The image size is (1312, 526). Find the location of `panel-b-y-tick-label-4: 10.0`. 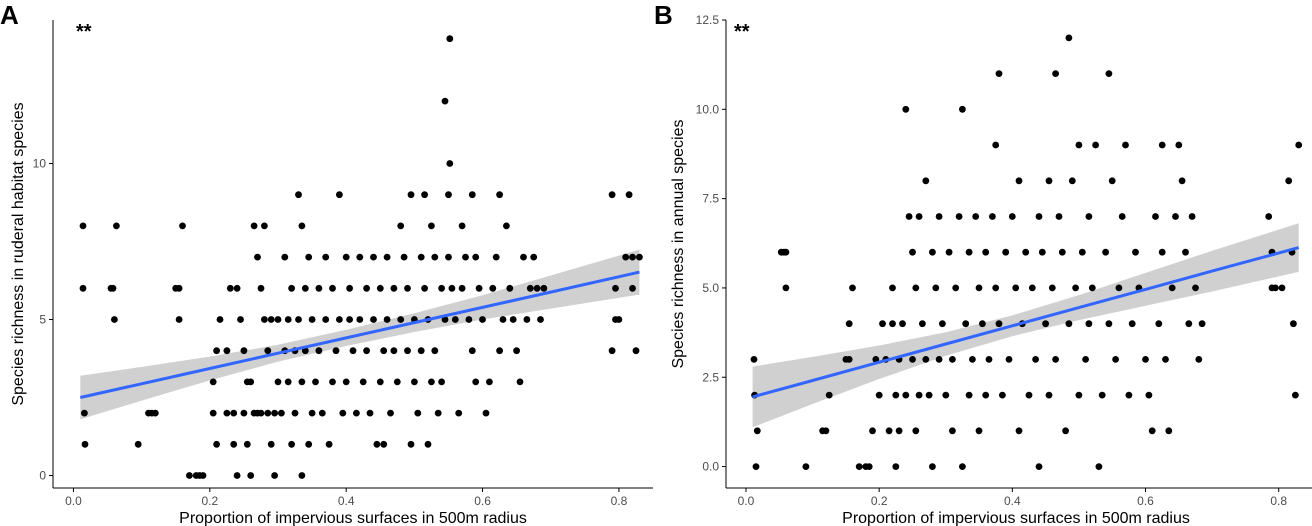

panel-b-y-tick-label-4: 10.0 is located at coordinates (708, 109).